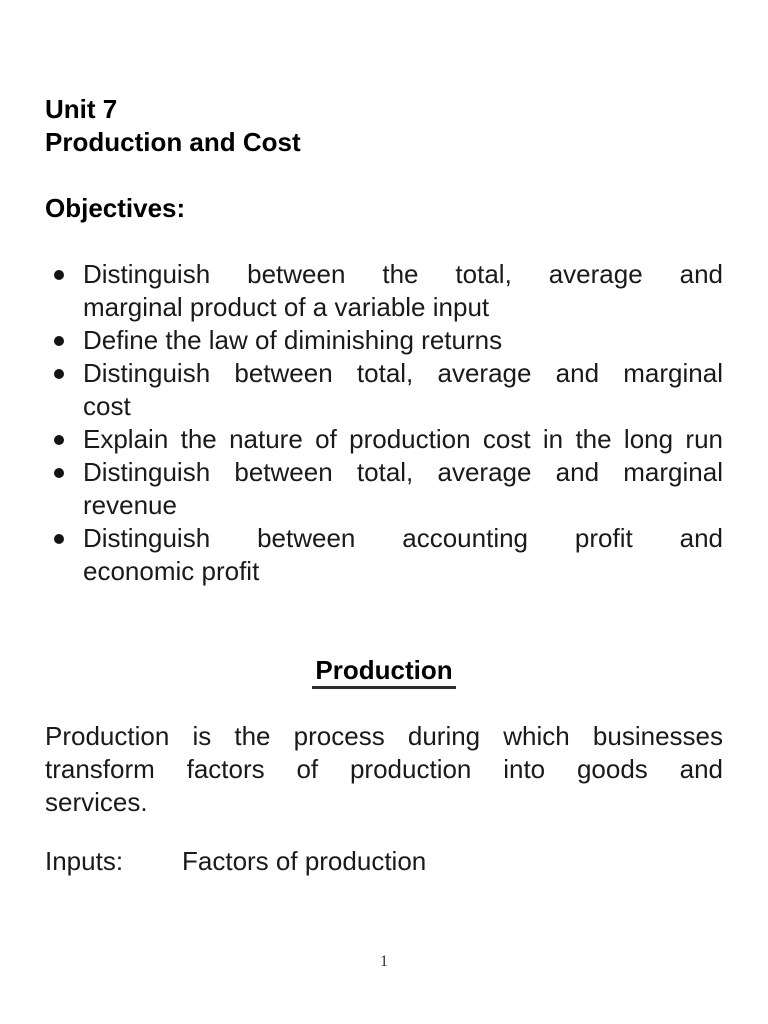 Image resolution: width=768 pixels, height=1024 pixels. What do you see at coordinates (81, 109) in the screenshot?
I see `unit-title: Unit 7` at bounding box center [81, 109].